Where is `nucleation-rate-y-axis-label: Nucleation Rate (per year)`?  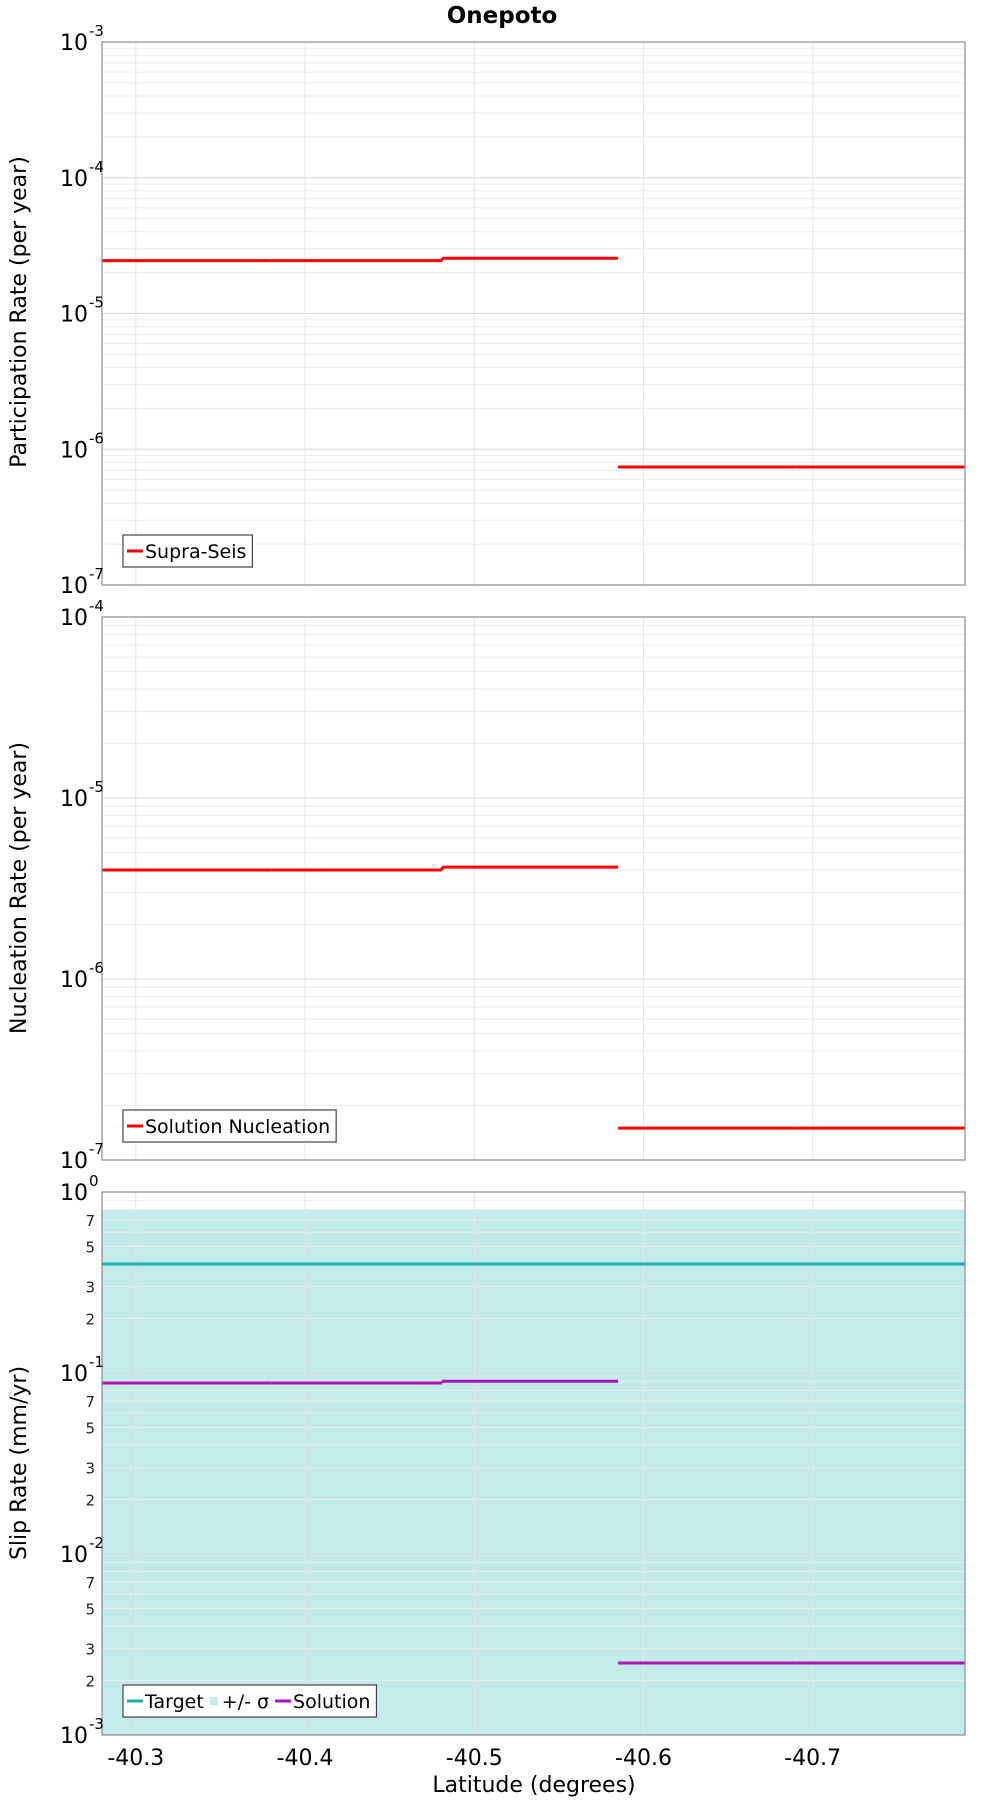
nucleation-rate-y-axis-label: Nucleation Rate (per year) is located at coordinates (19, 888).